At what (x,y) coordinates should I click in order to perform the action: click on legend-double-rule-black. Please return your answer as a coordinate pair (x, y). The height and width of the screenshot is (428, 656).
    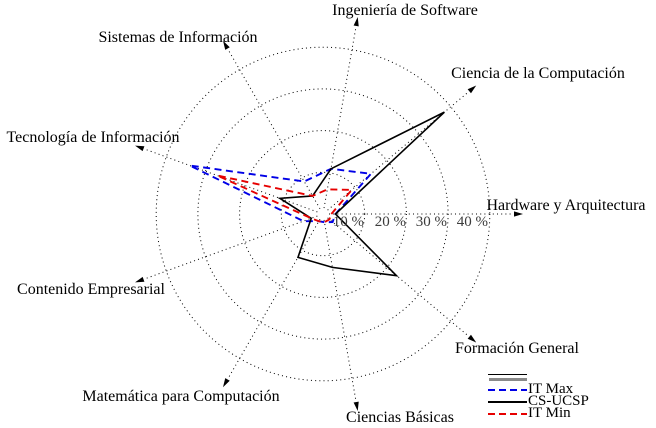
    Looking at the image, I should click on (507, 374).